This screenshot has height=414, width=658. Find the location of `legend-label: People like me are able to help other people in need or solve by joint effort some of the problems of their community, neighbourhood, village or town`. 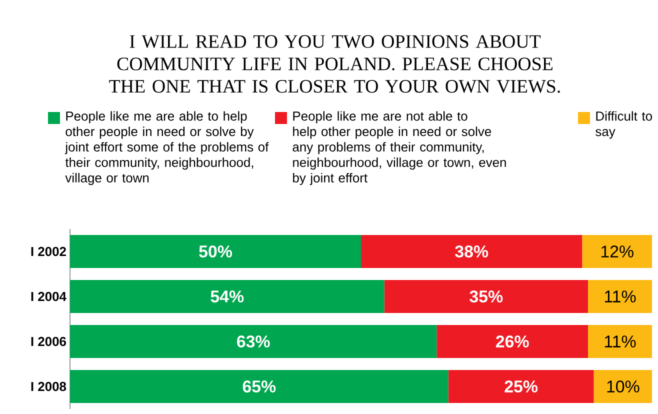

legend-label: People like me are able to help other people in need or solve by joint effort some of the problems of their community, neighbourhood, village or town is located at coordinates (166, 148).